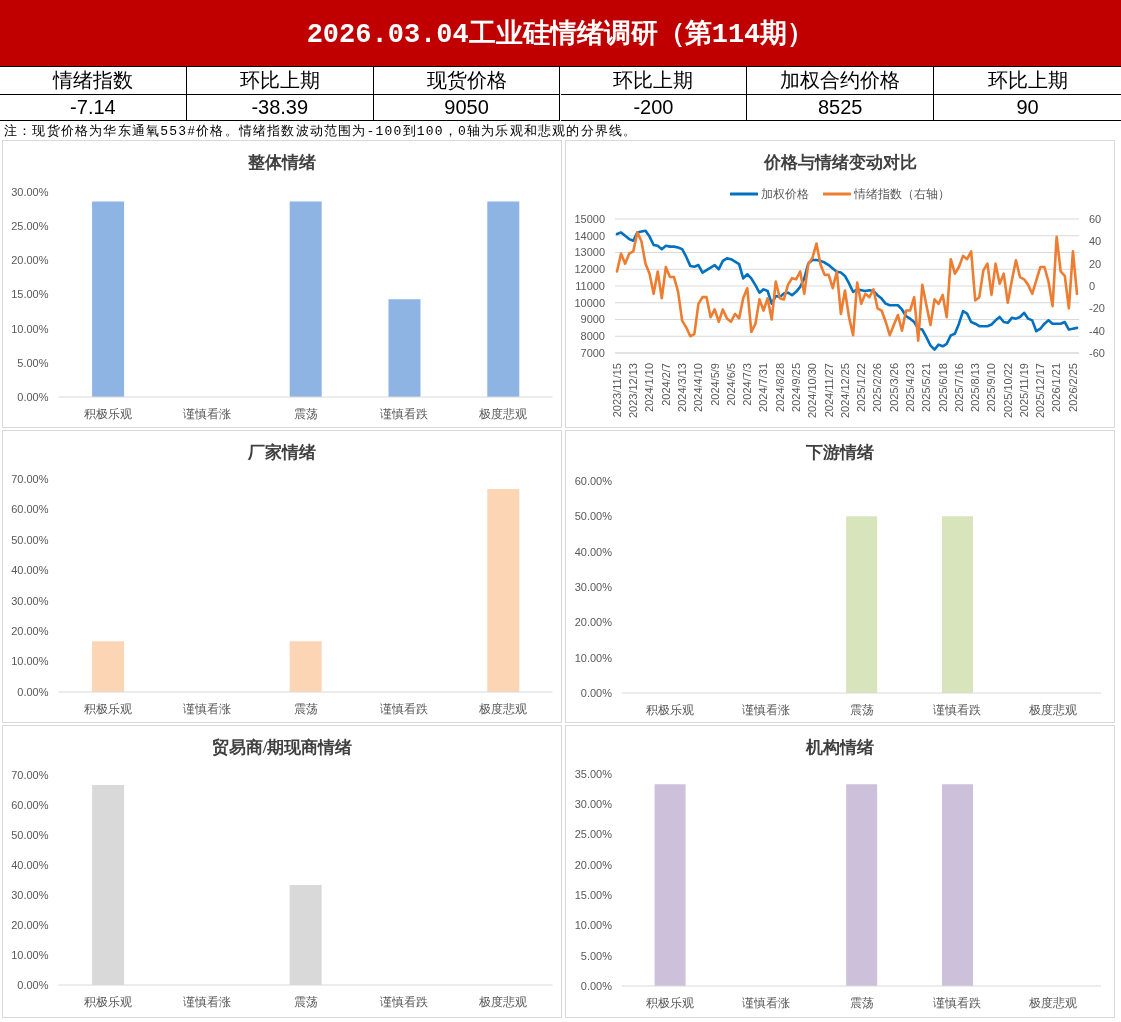 The image size is (1121, 1022). What do you see at coordinates (1040, 391) in the screenshot?
I see `x-tick-label: 2025/12/17` at bounding box center [1040, 391].